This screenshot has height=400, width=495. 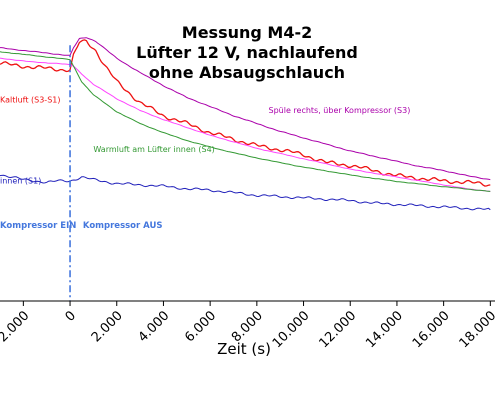 I want to click on x-axis-label: Zeit (s), so click(x=244, y=349).